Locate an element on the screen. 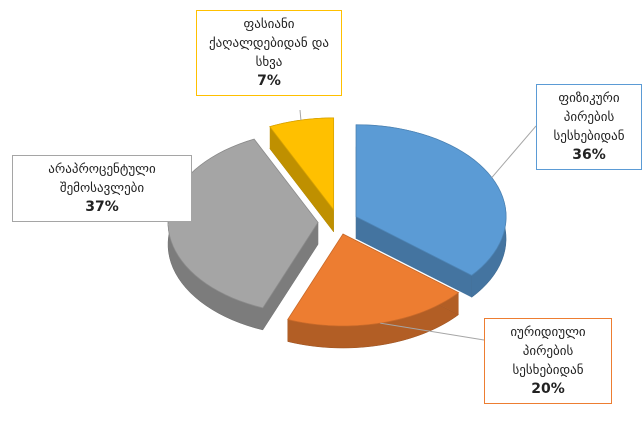 The image size is (642, 421). data-label: ფიზიკური პირების სესხებიდან 36% is located at coordinates (589, 127).